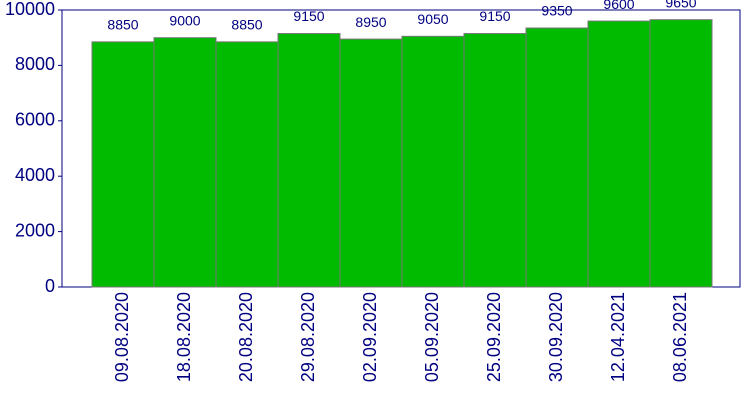  What do you see at coordinates (308, 337) in the screenshot?
I see `x-tick-label: 29.08.2020` at bounding box center [308, 337].